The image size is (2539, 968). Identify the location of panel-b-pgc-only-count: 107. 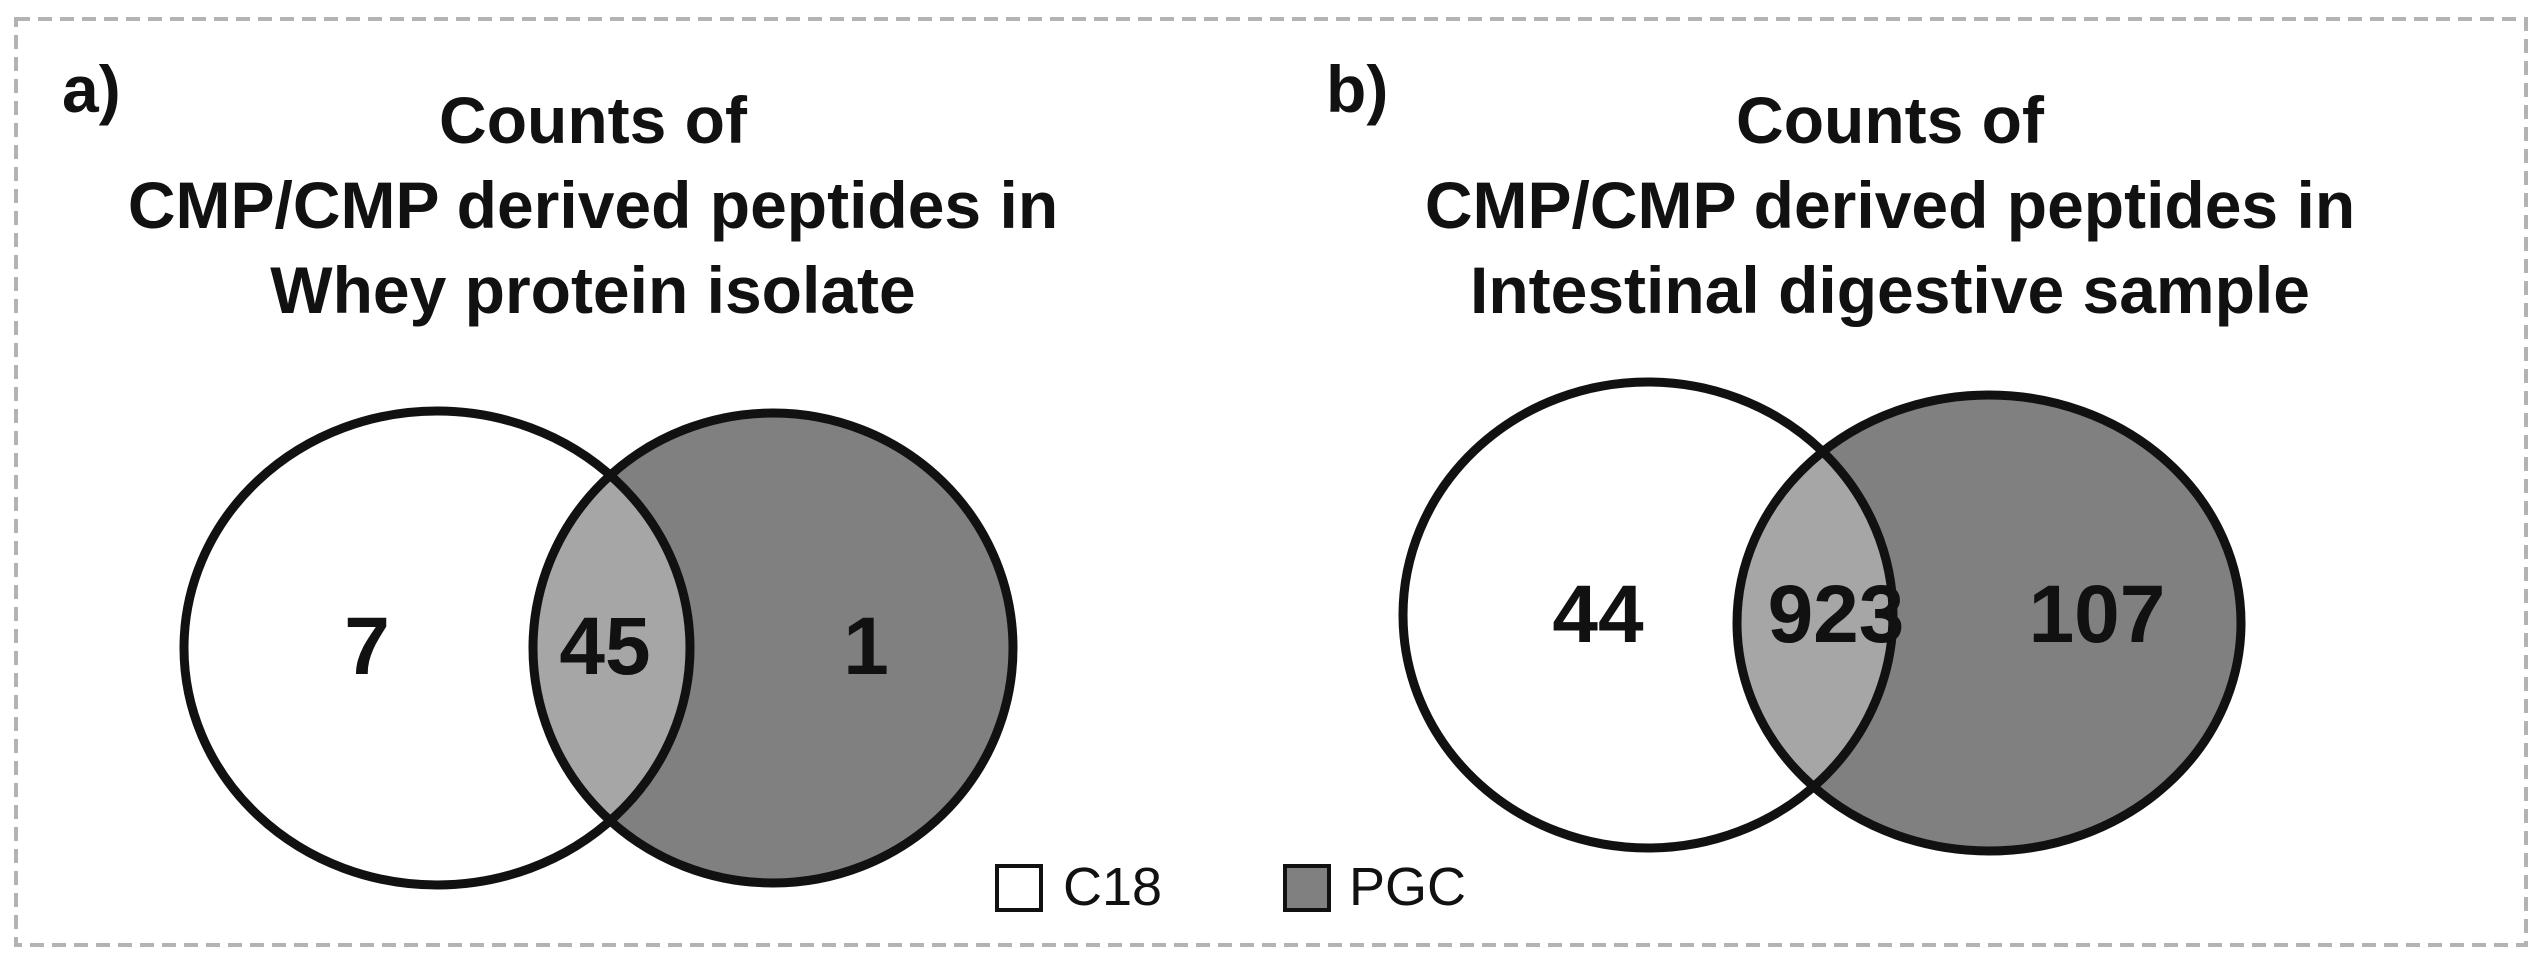
(2097, 614).